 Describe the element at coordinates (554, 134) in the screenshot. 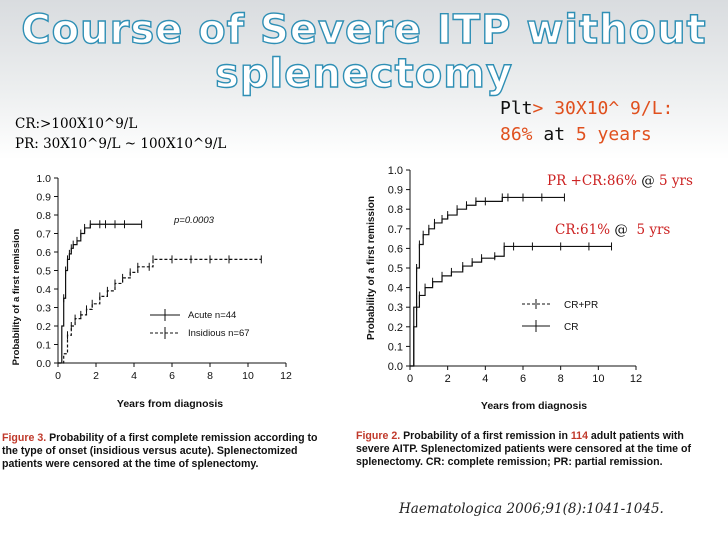

I see `plt-at: at` at that location.